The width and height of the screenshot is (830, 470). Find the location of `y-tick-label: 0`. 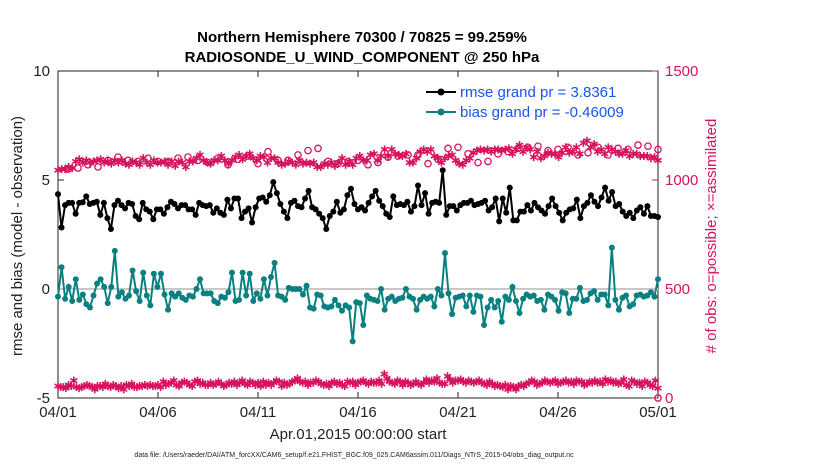

y-tick-label: 0 is located at coordinates (46, 289).